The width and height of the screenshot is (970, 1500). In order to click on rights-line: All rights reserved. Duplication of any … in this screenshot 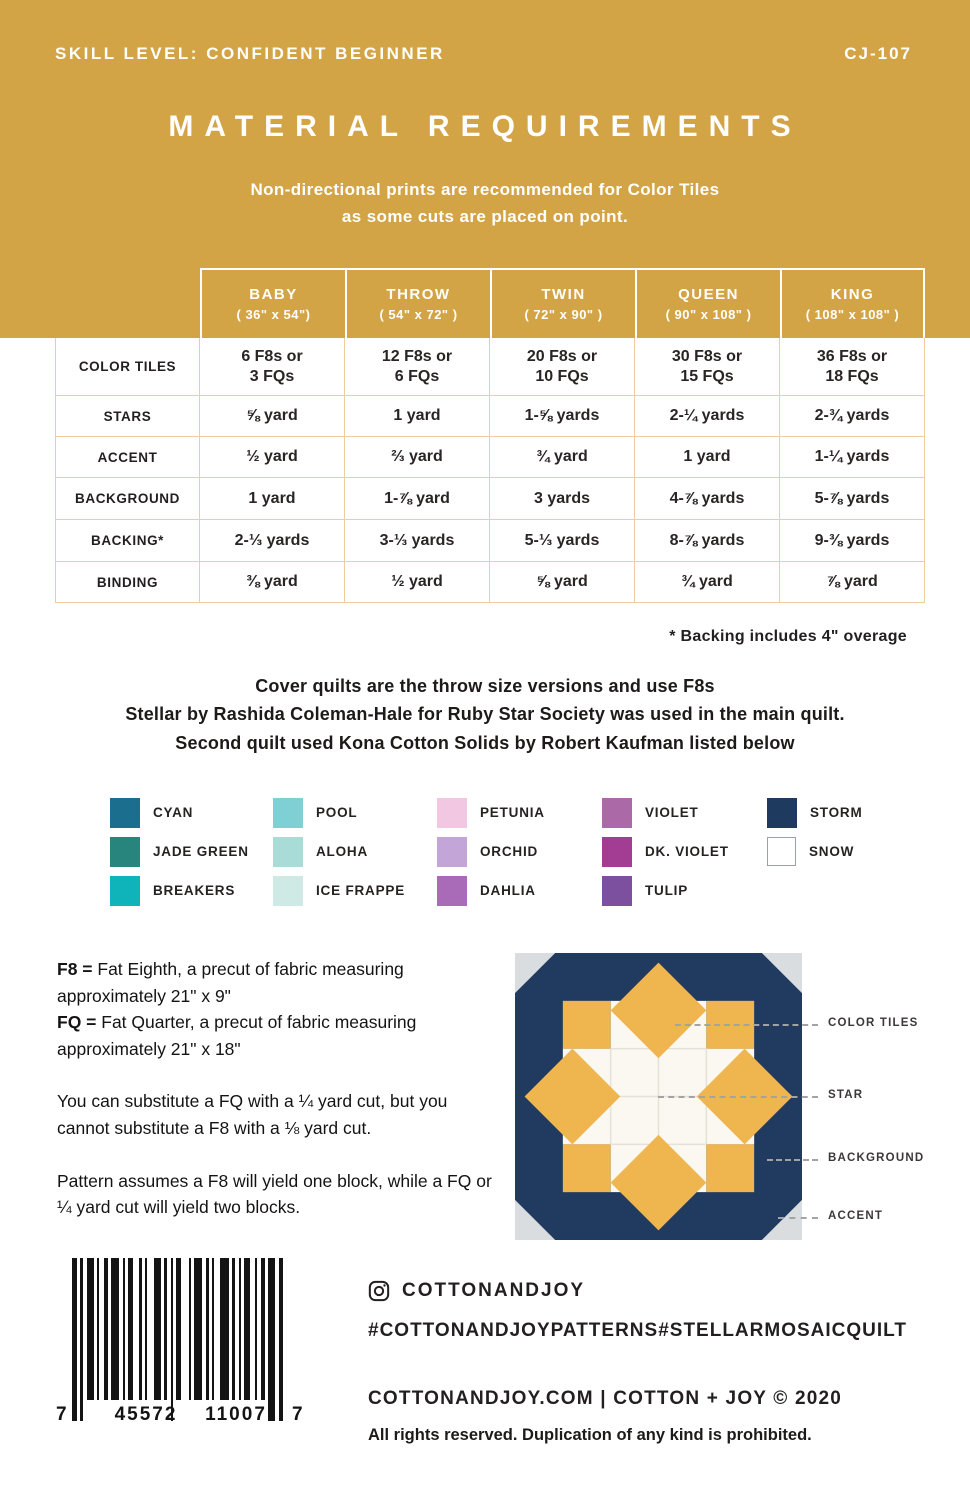, I will do `click(590, 1435)`.